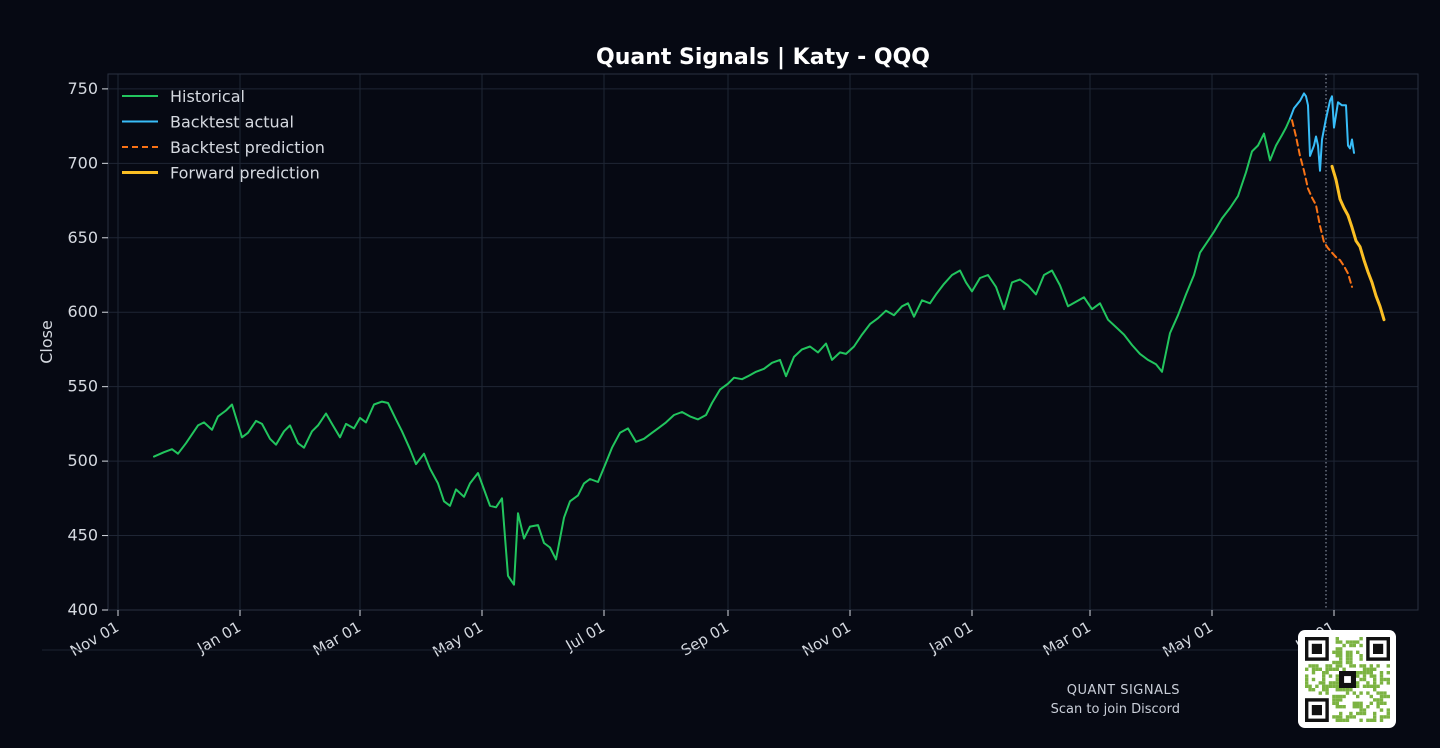 This screenshot has width=1440, height=748. Describe the element at coordinates (1347, 679) in the screenshot. I see `qr-code-icon` at that location.